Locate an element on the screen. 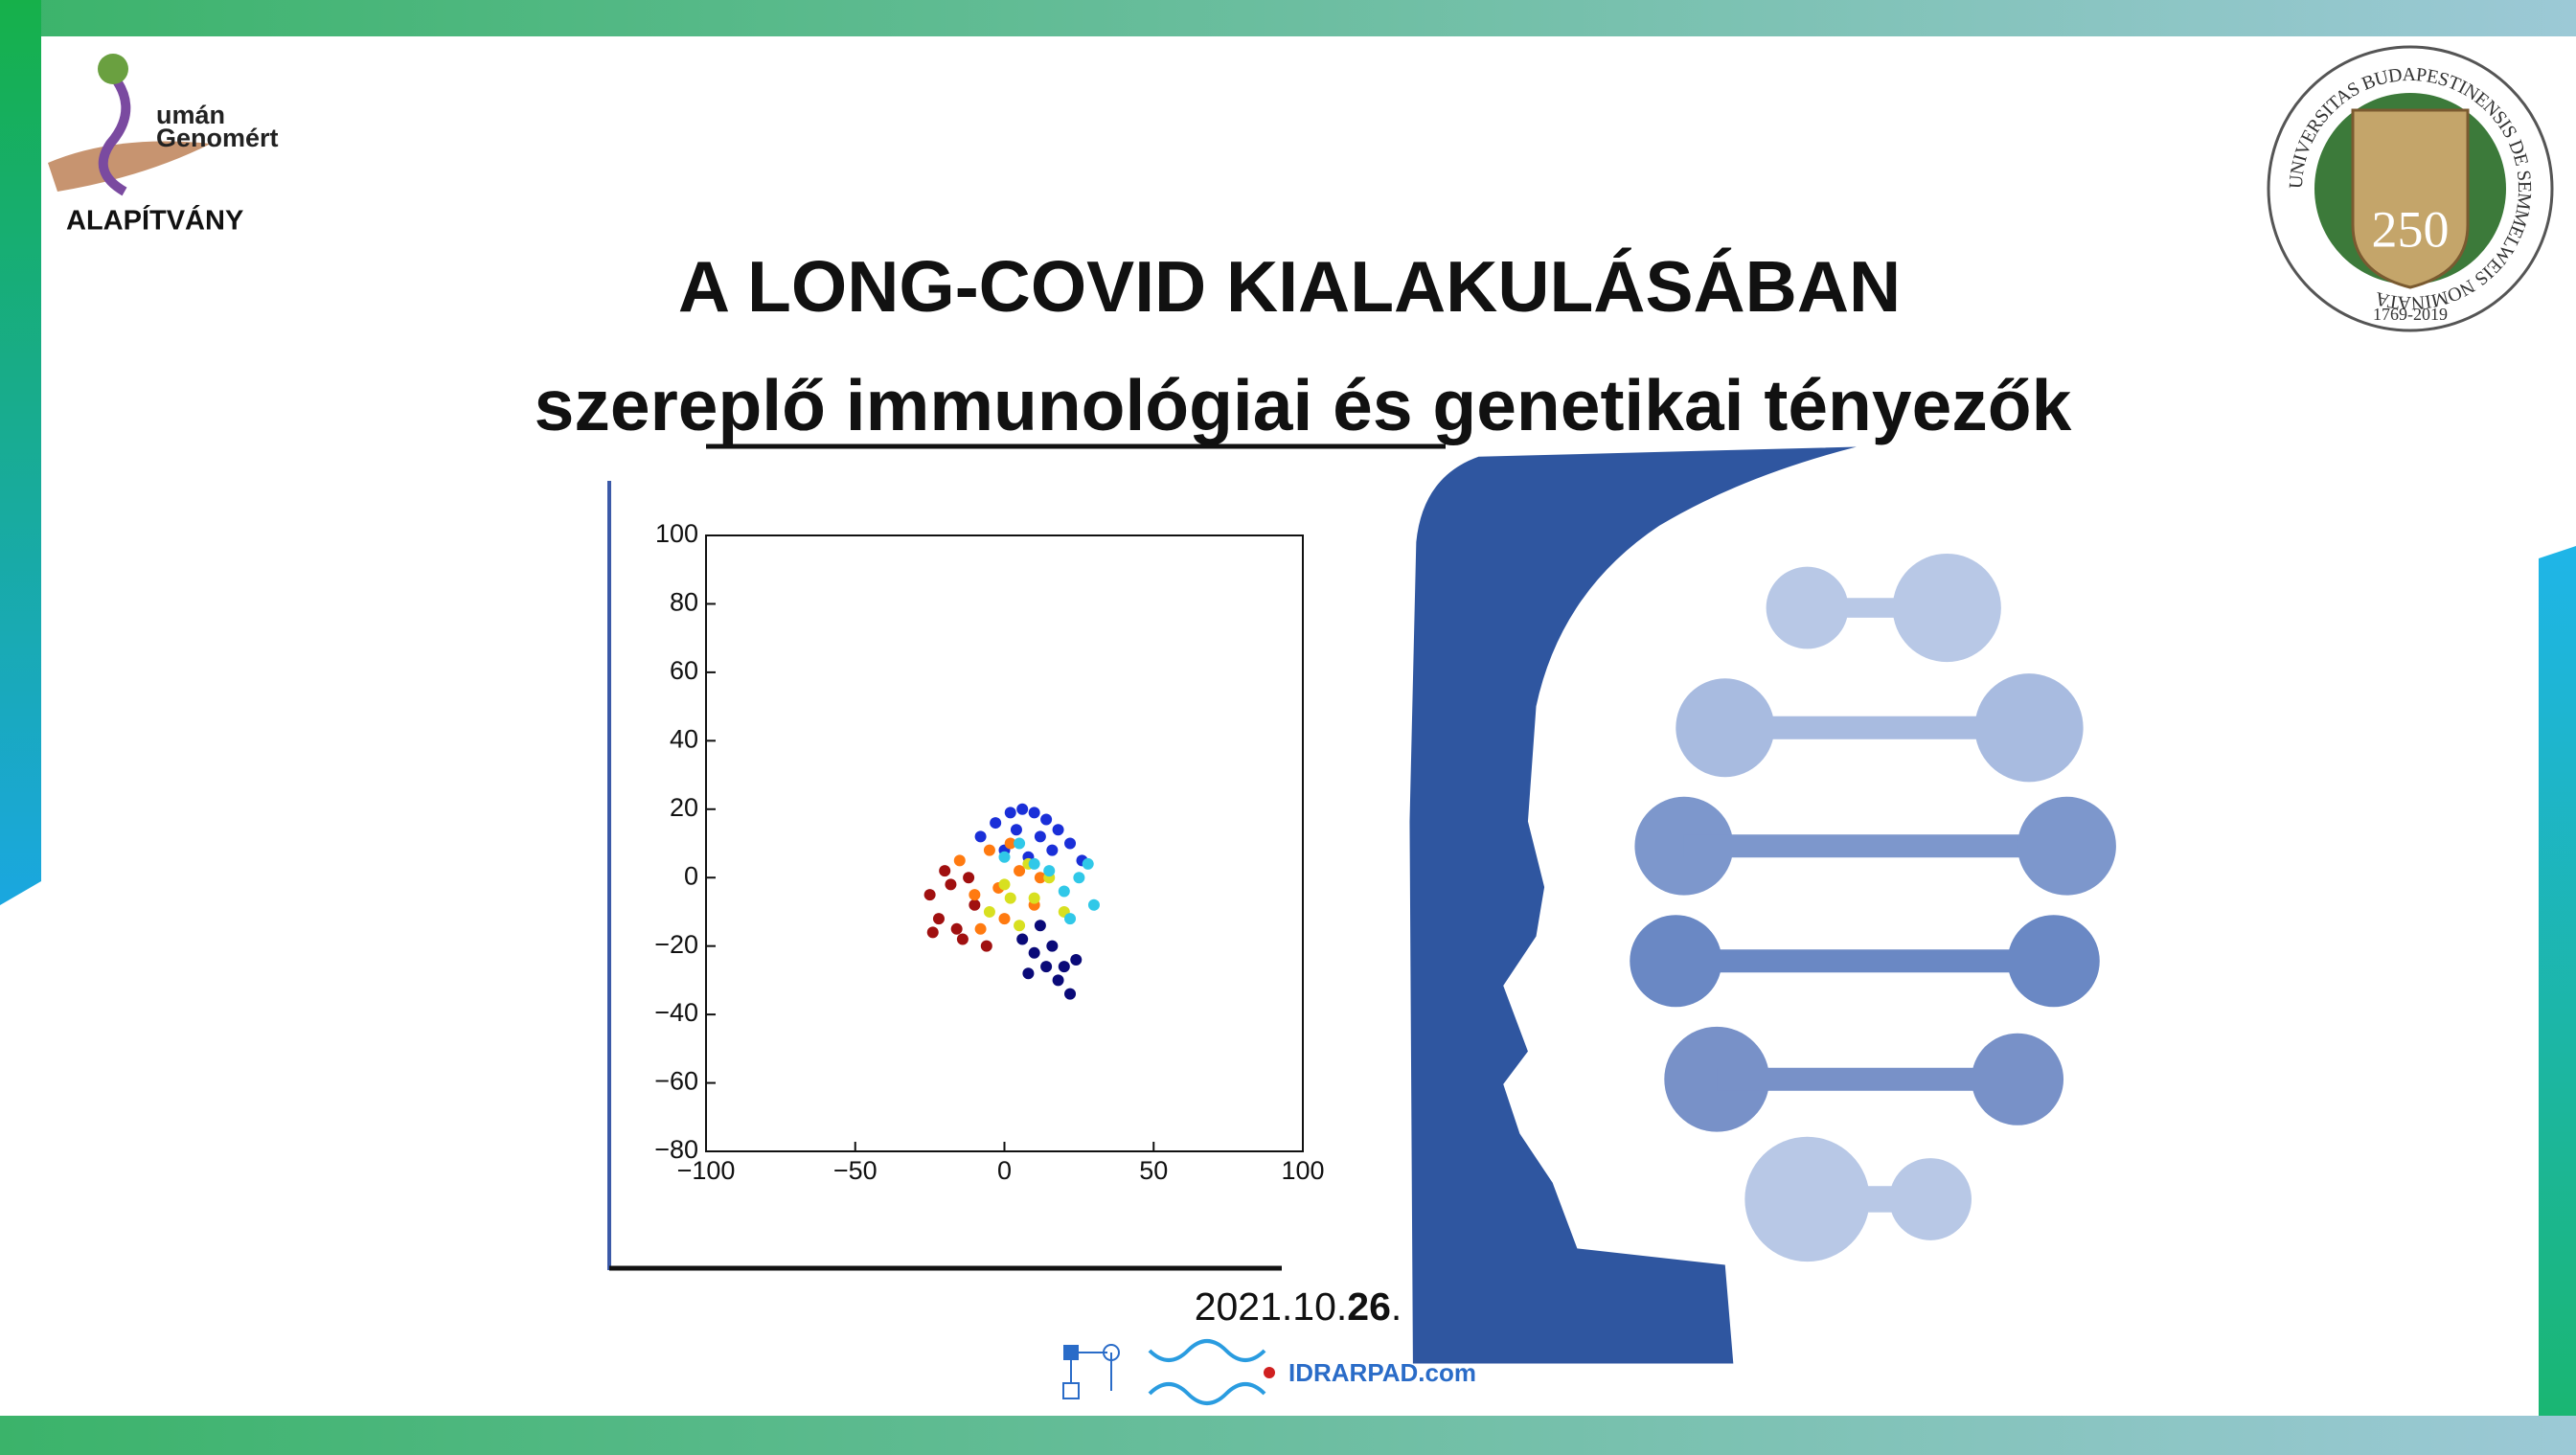  footer-logo: IDRARPAD.com is located at coordinates (1269, 1372).